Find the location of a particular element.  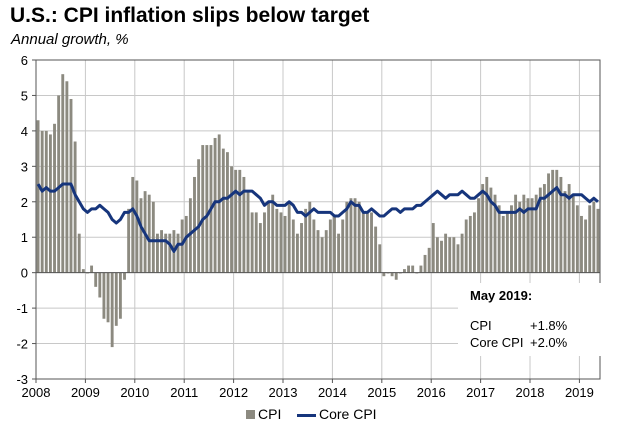

x-tick-label: 2019 is located at coordinates (579, 392).